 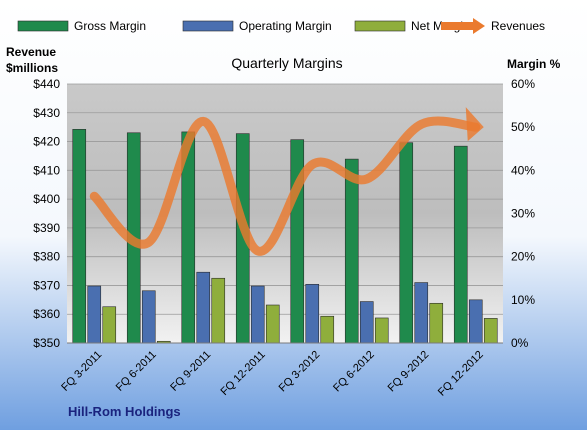 I want to click on left-tick-label: $410, so click(x=46, y=170).